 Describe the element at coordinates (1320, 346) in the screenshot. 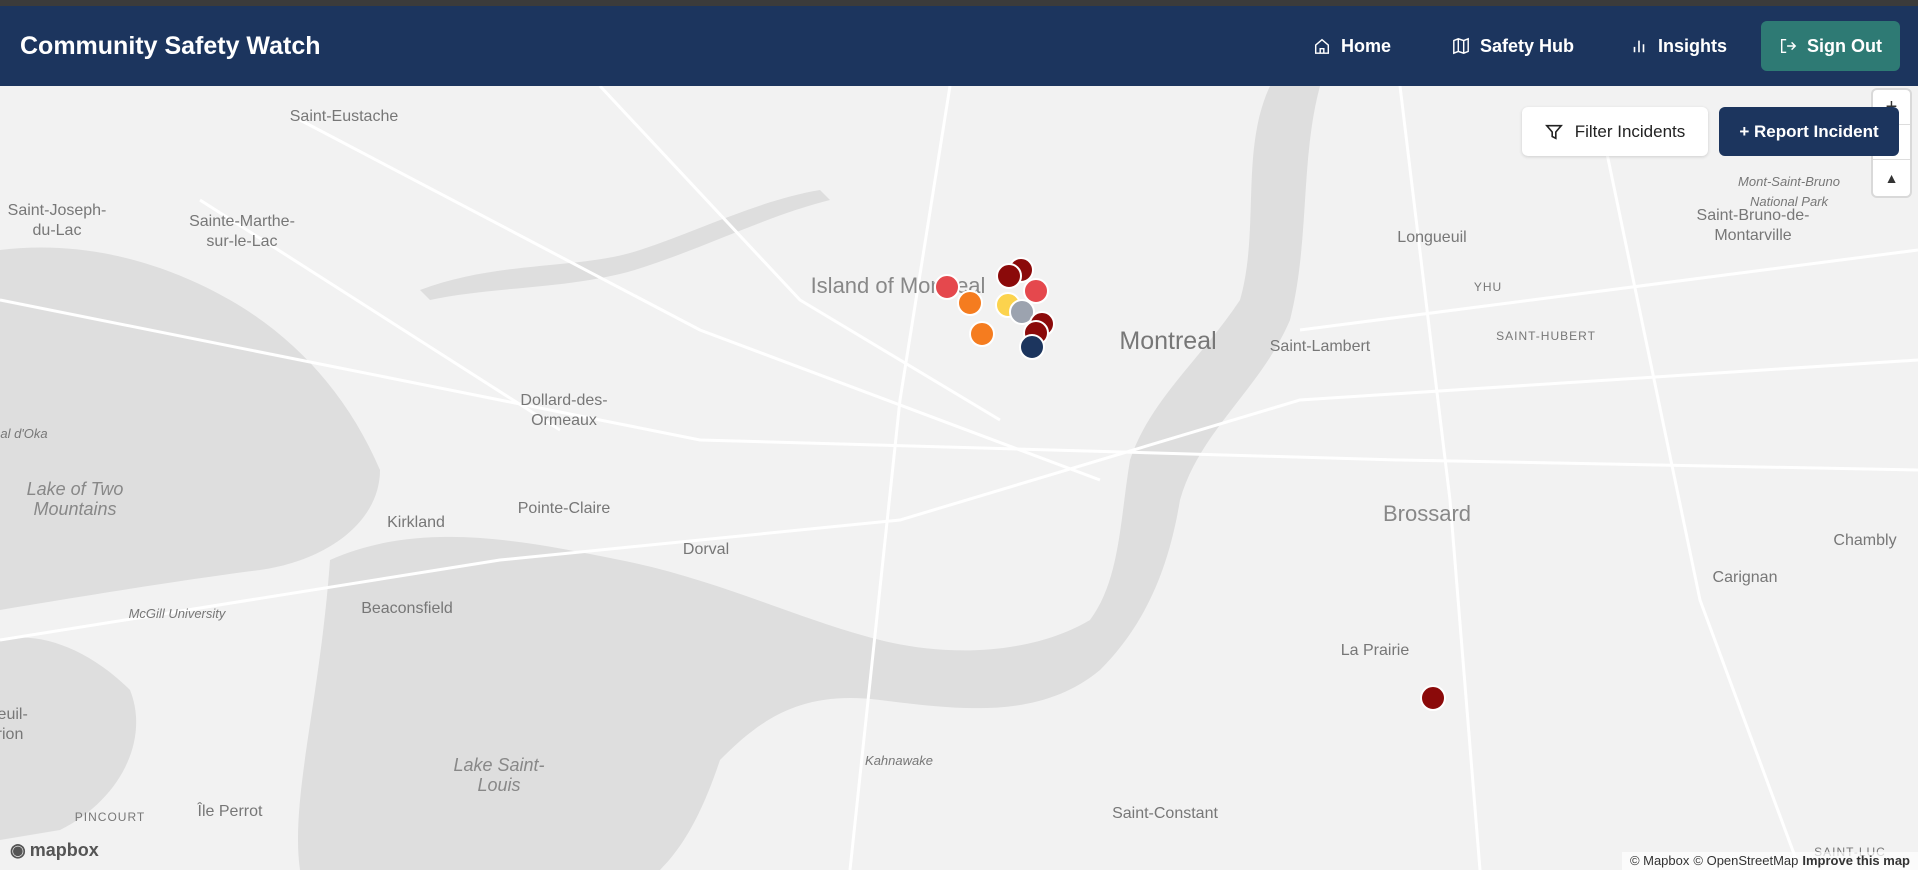

I see `map-label: Saint-Lambert` at that location.